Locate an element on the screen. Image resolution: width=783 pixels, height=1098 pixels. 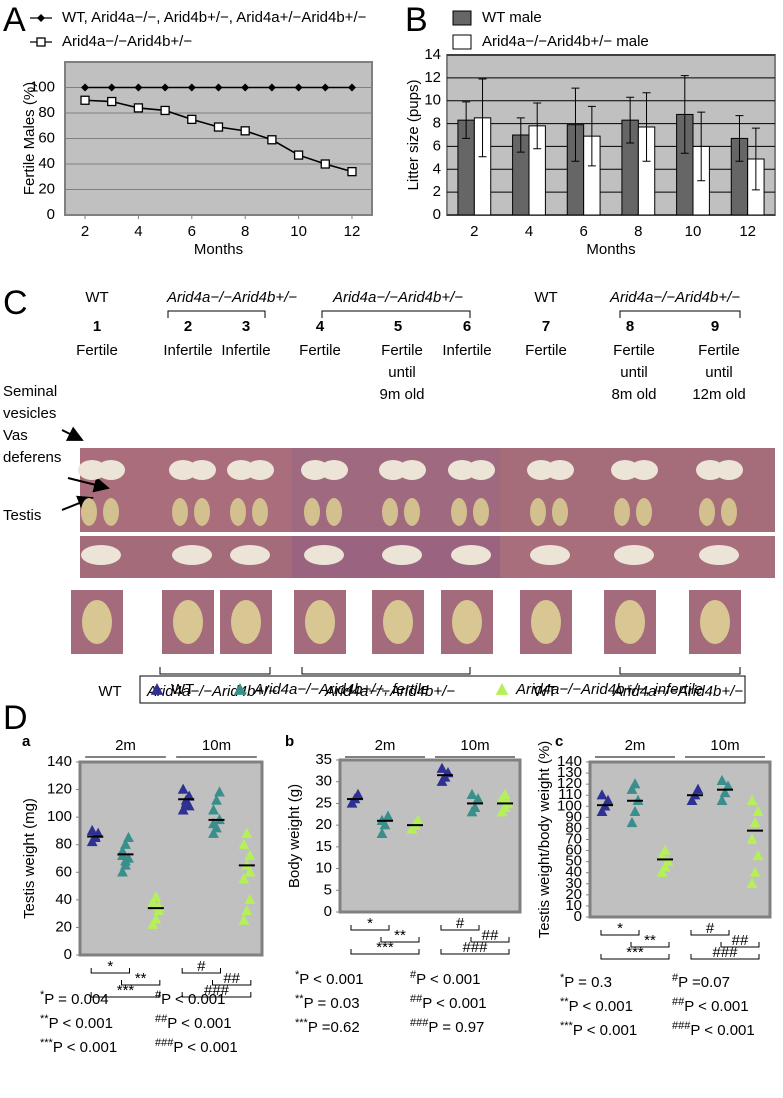
y-axis-label: Body weight (g) is located at coordinates (294, 836).